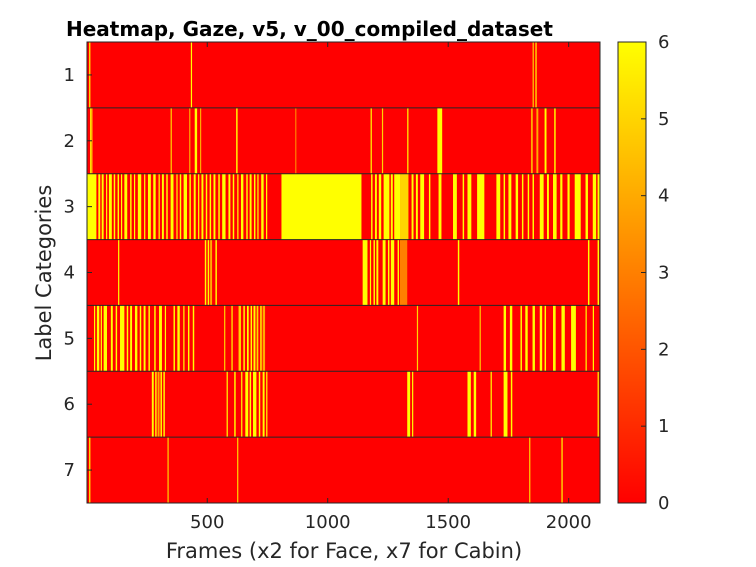 Image resolution: width=756 pixels, height=567 pixels. What do you see at coordinates (663, 273) in the screenshot?
I see `colorbar-tick-label: 3` at bounding box center [663, 273].